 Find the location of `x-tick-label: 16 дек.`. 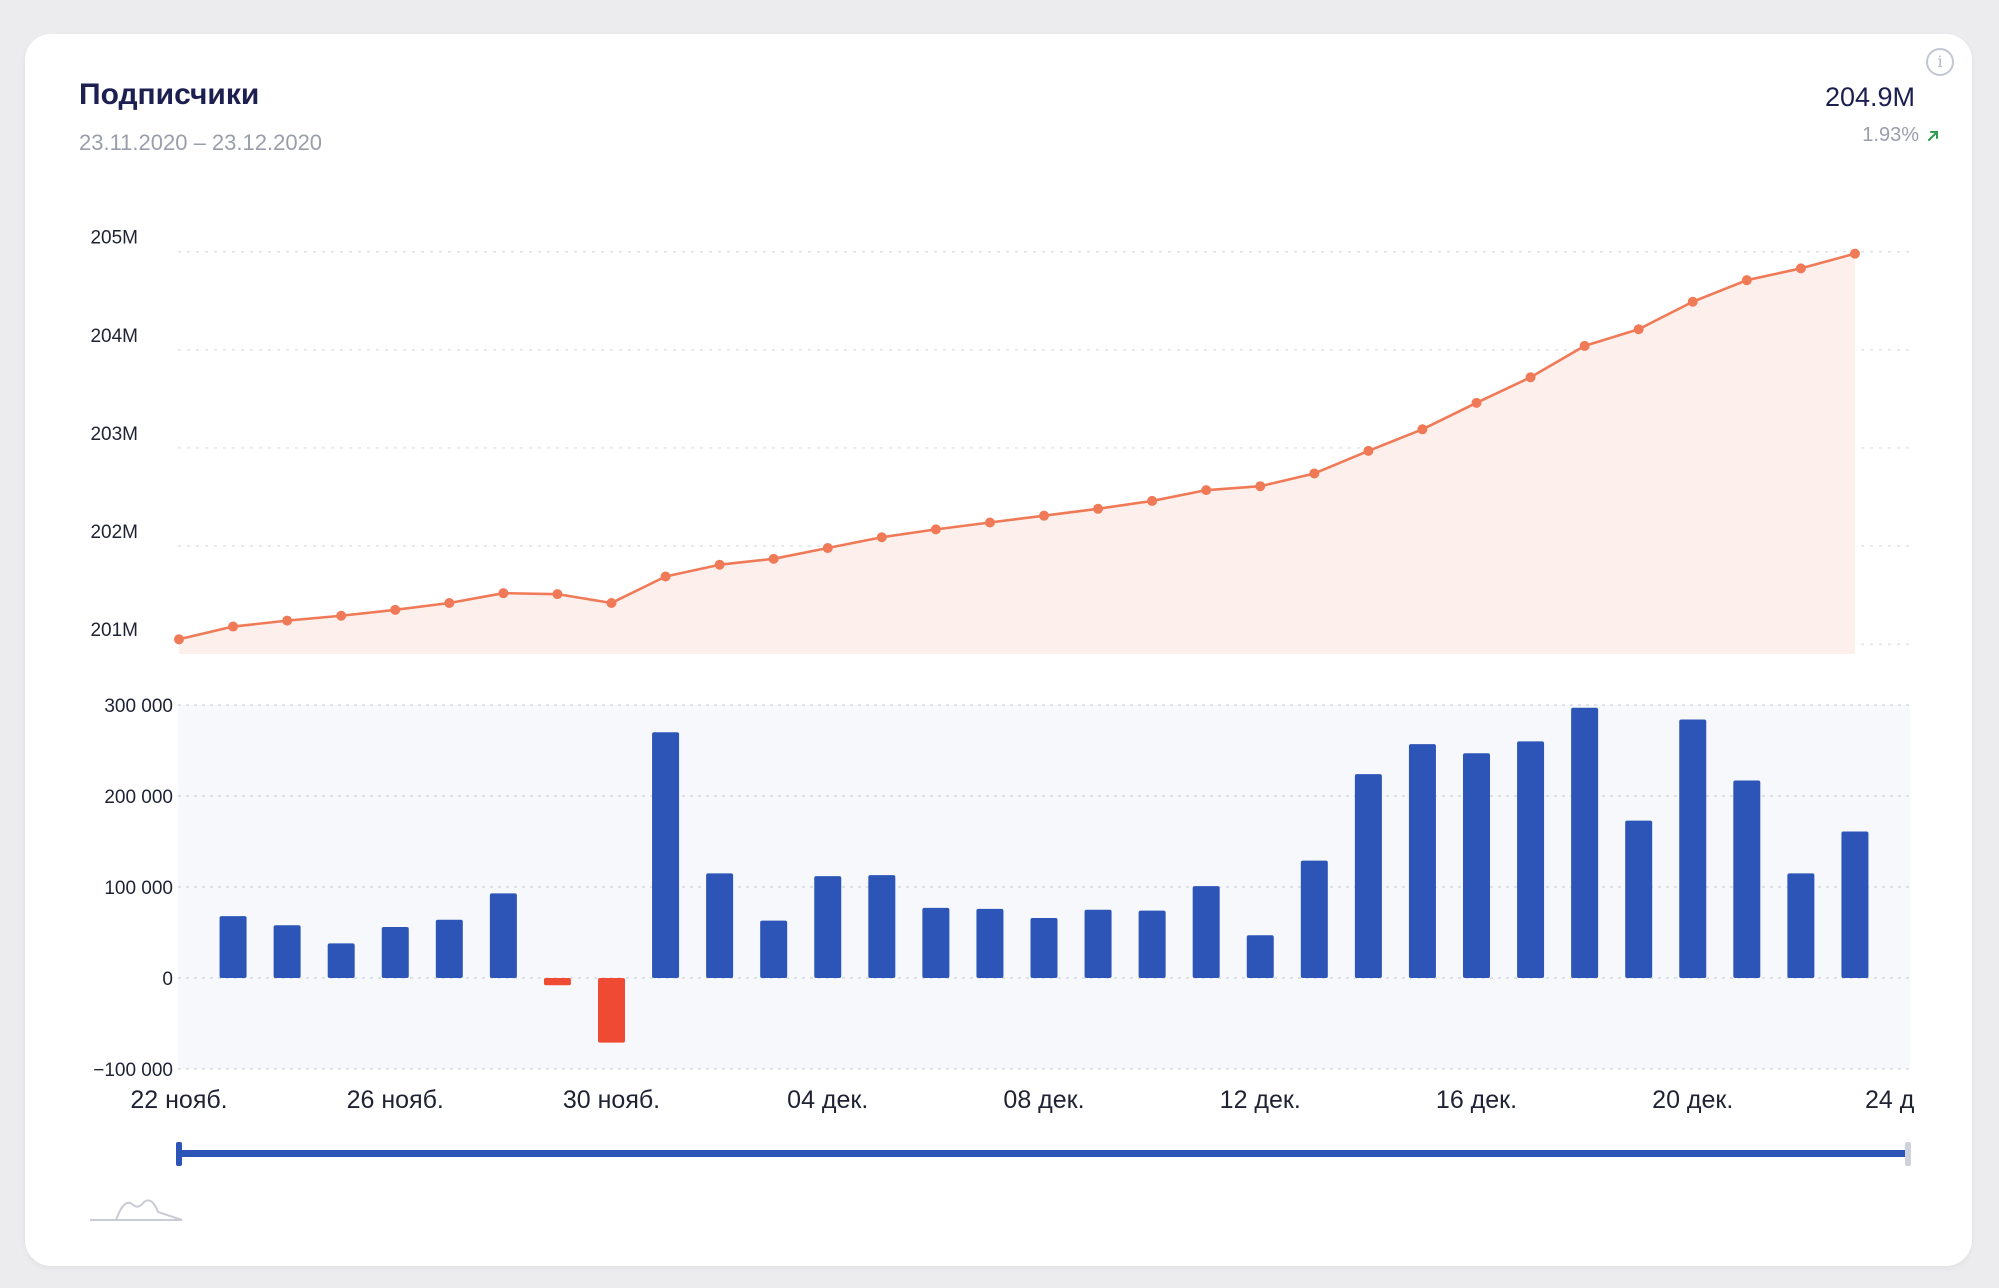

x-tick-label: 16 дек. is located at coordinates (1476, 1100).